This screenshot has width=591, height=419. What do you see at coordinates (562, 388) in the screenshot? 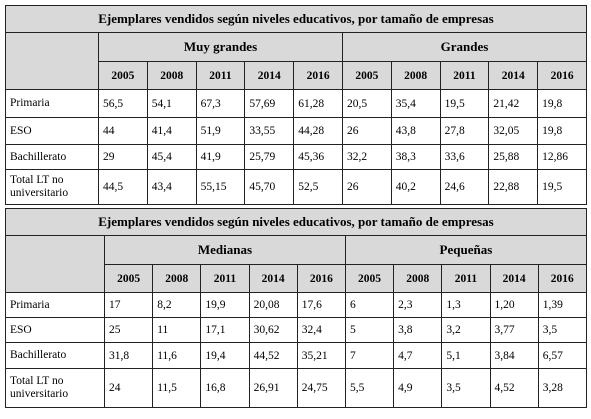
I see `cell-value: 3,28` at bounding box center [562, 388].